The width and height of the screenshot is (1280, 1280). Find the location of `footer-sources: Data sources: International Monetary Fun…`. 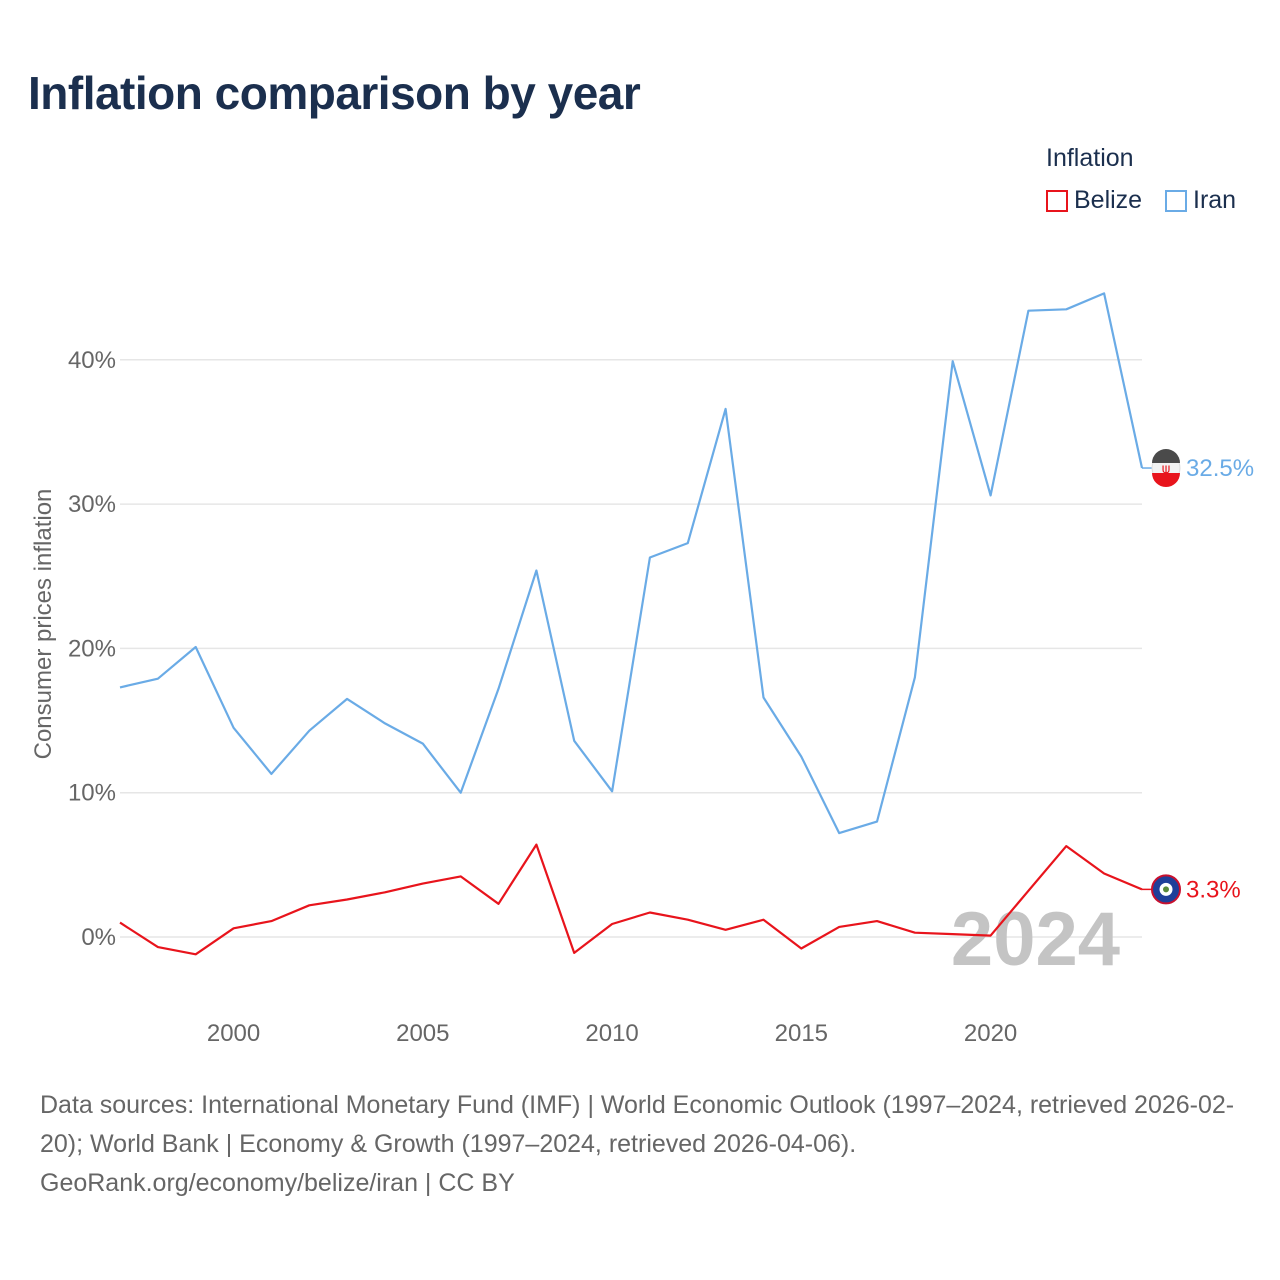

footer-sources: Data sources: International Monetary Fun… is located at coordinates (637, 1124).